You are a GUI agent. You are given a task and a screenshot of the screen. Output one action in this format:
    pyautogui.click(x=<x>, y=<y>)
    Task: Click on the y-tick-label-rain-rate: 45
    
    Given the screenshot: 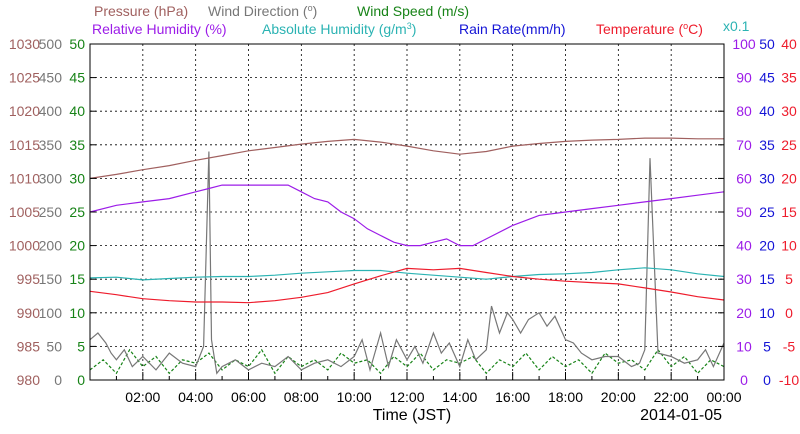 What is the action you would take?
    pyautogui.click(x=767, y=78)
    